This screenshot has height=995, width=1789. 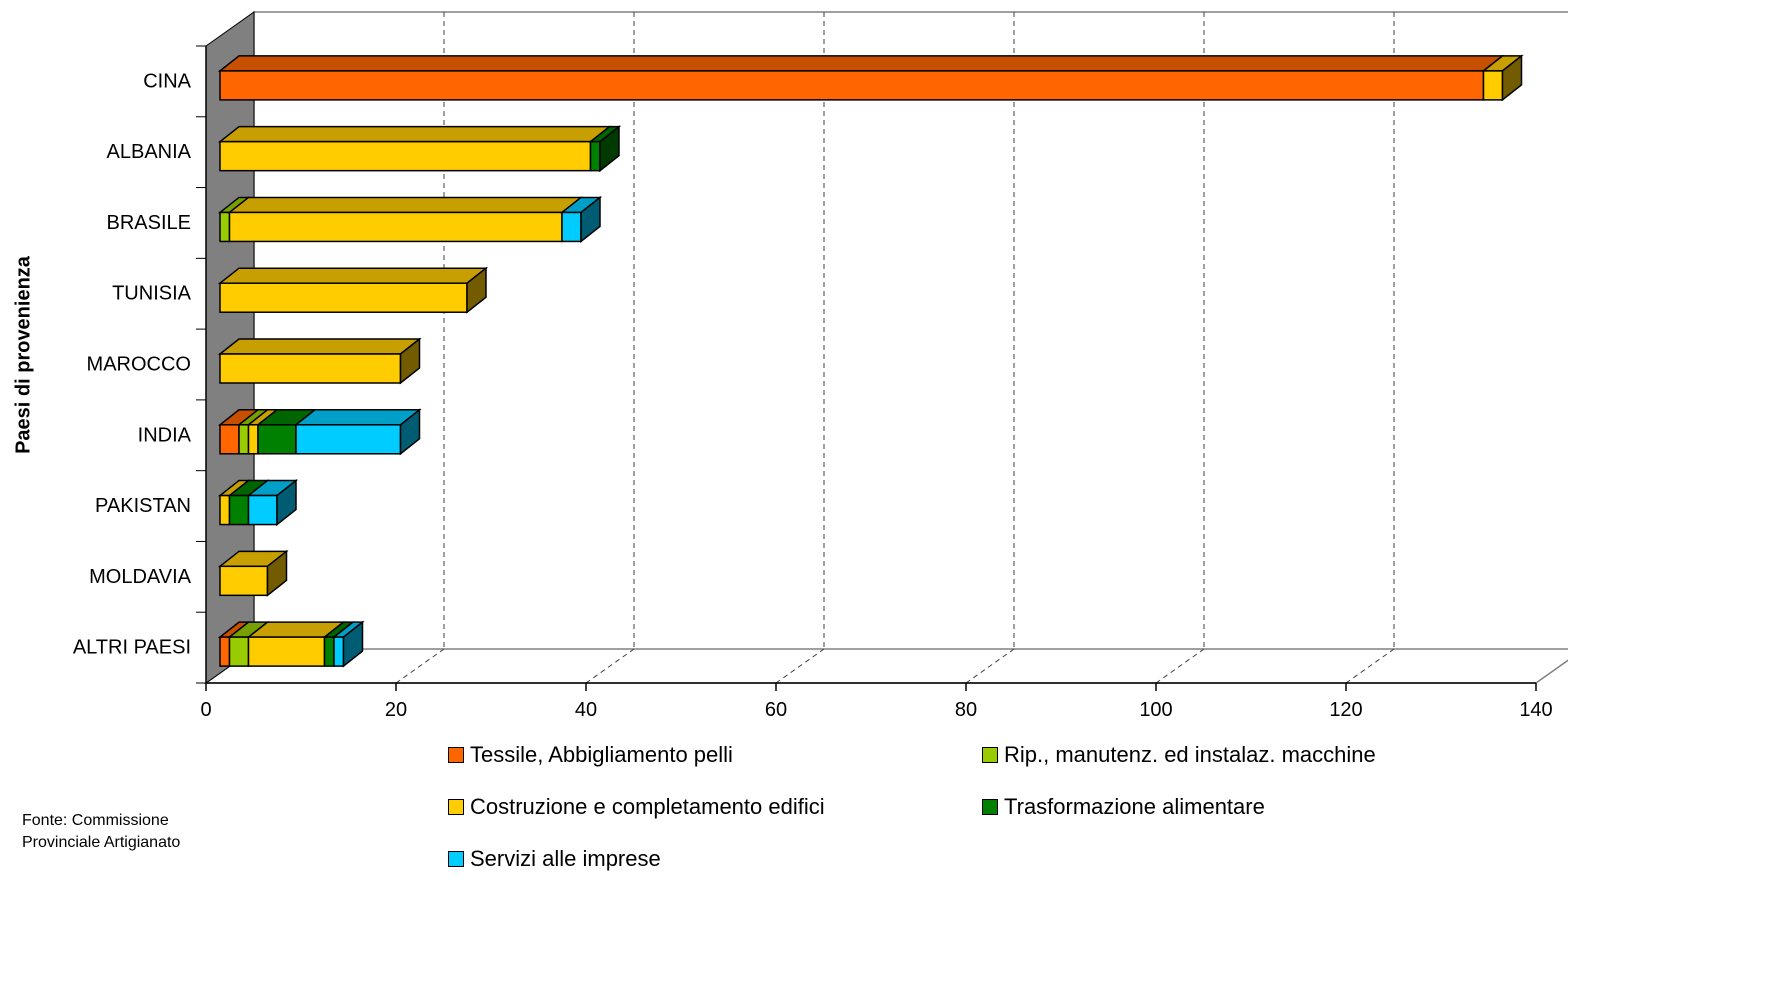 What do you see at coordinates (1134, 806) in the screenshot?
I see `legend-label: Trasformazione alimentare` at bounding box center [1134, 806].